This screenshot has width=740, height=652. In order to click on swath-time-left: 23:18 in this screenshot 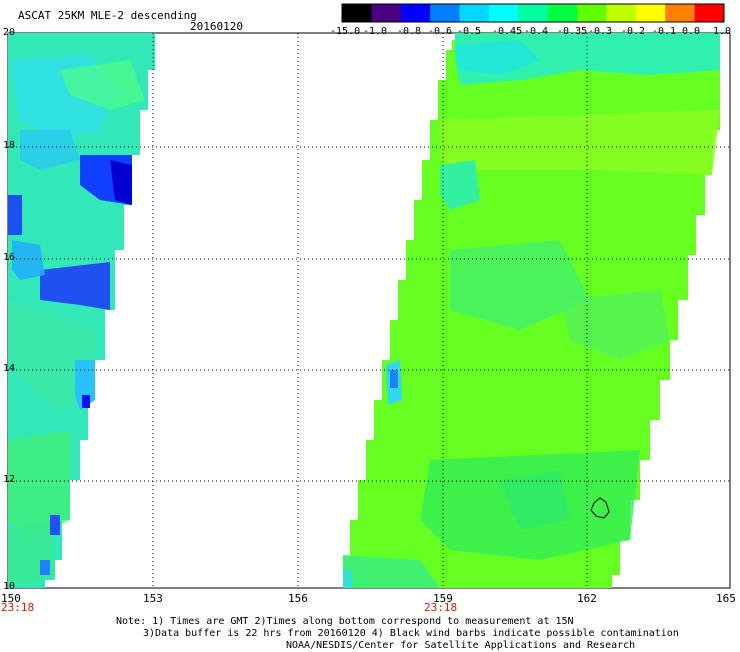, I will do `click(18, 607)`.